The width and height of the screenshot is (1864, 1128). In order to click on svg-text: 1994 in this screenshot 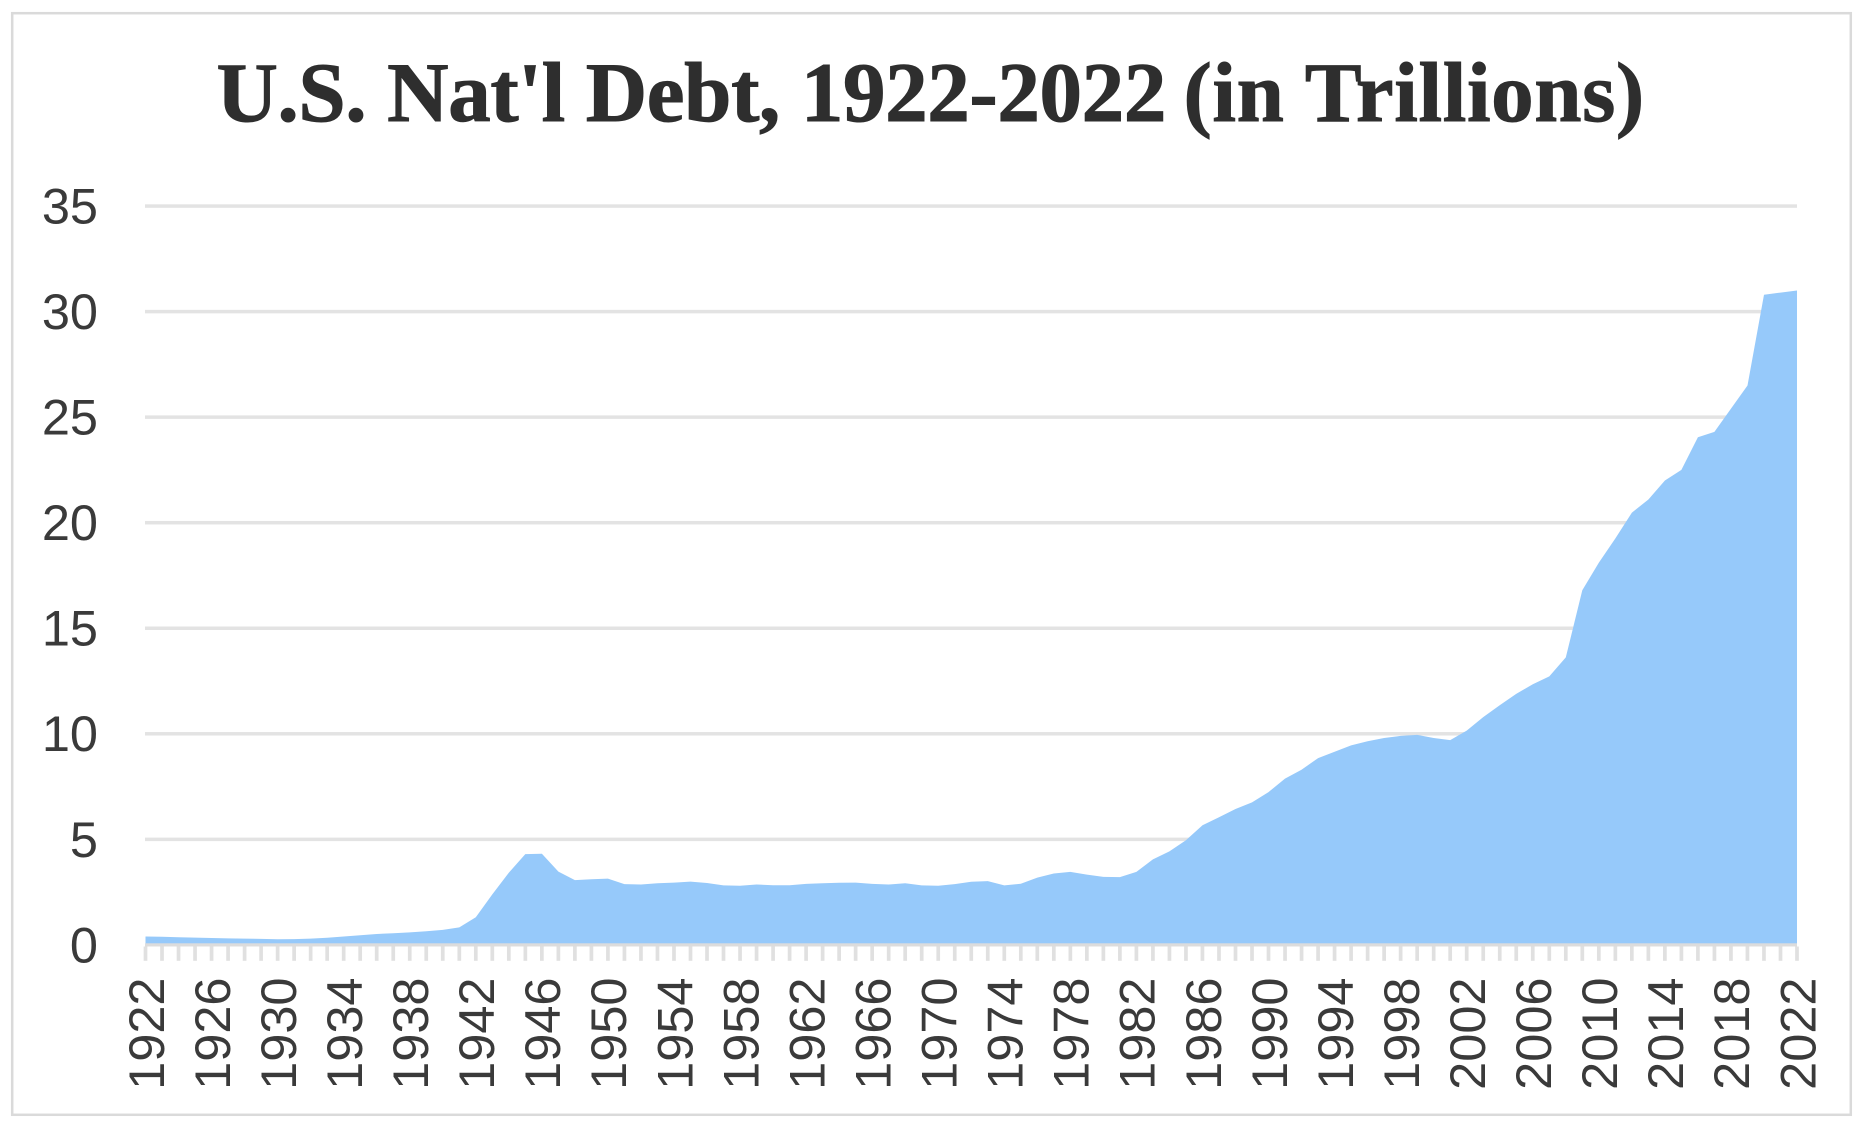, I will do `click(1335, 1034)`.